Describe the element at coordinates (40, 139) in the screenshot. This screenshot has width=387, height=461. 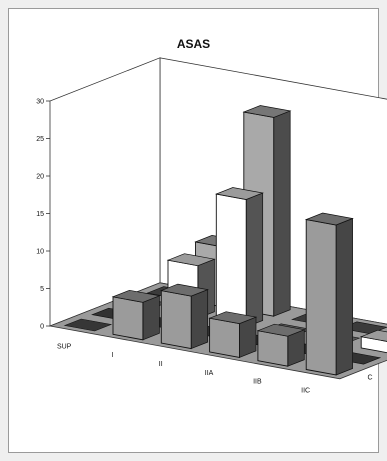
I see `y-tick-label: 25` at that location.